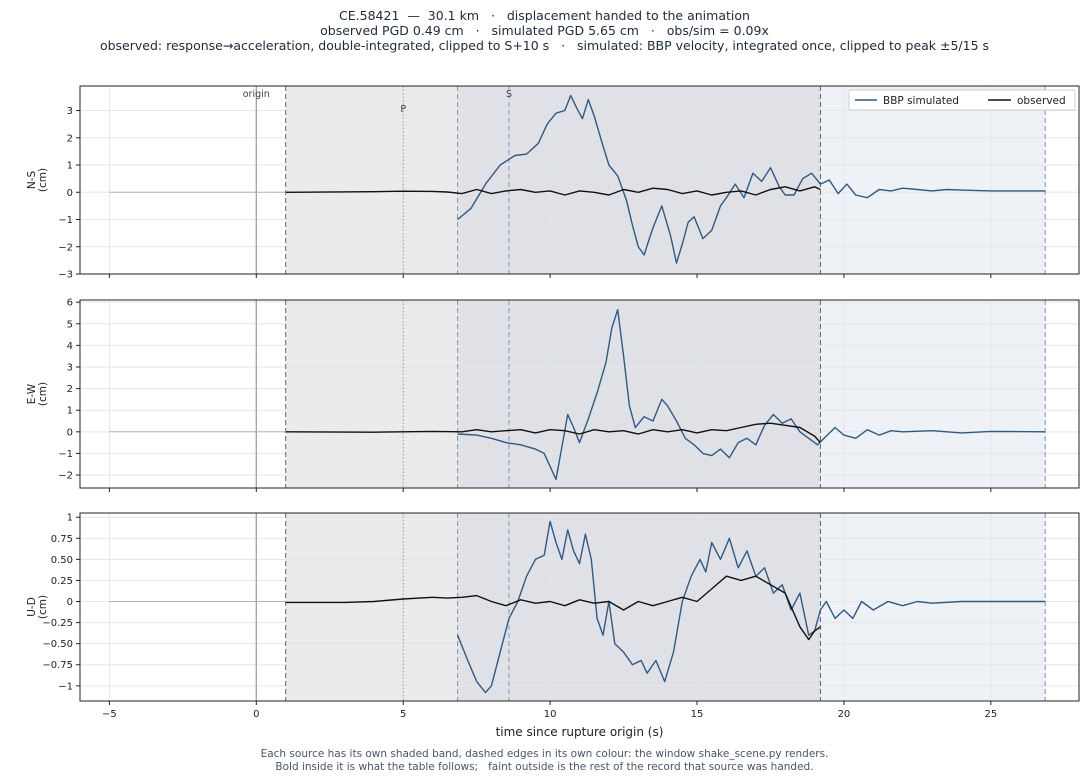 Image resolution: width=1089 pixels, height=781 pixels. What do you see at coordinates (256, 94) in the screenshot?
I see `origin-label: origin` at bounding box center [256, 94].